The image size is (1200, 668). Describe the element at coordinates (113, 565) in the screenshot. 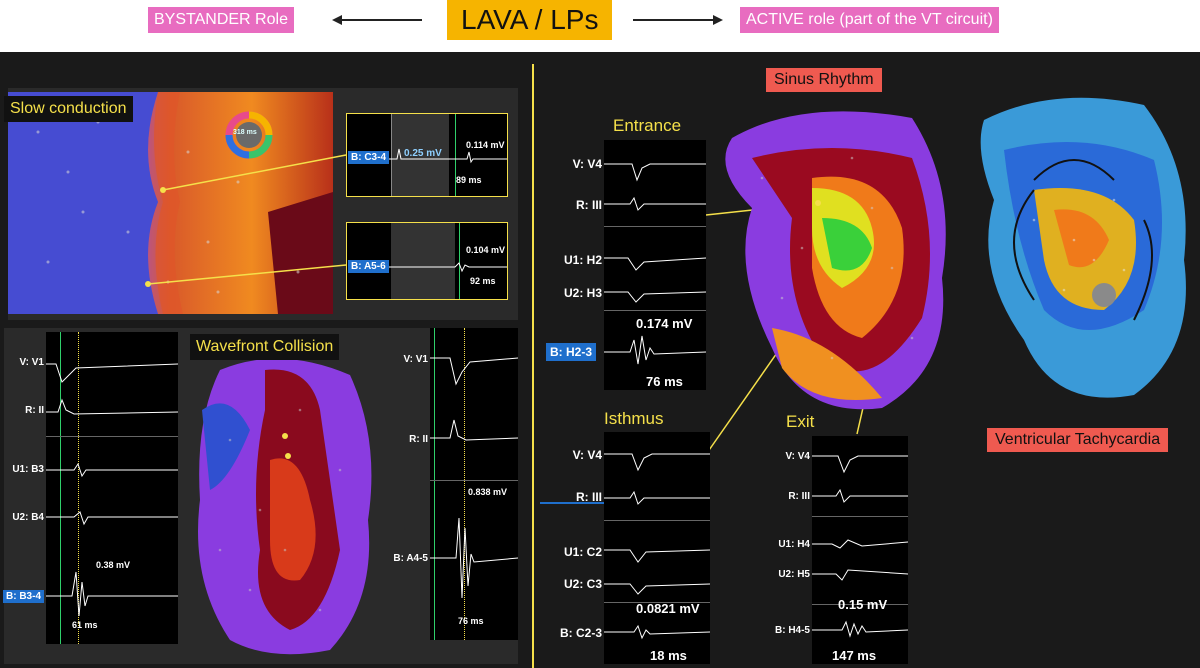

I see `collision-left-amp: 0.38 mV` at that location.